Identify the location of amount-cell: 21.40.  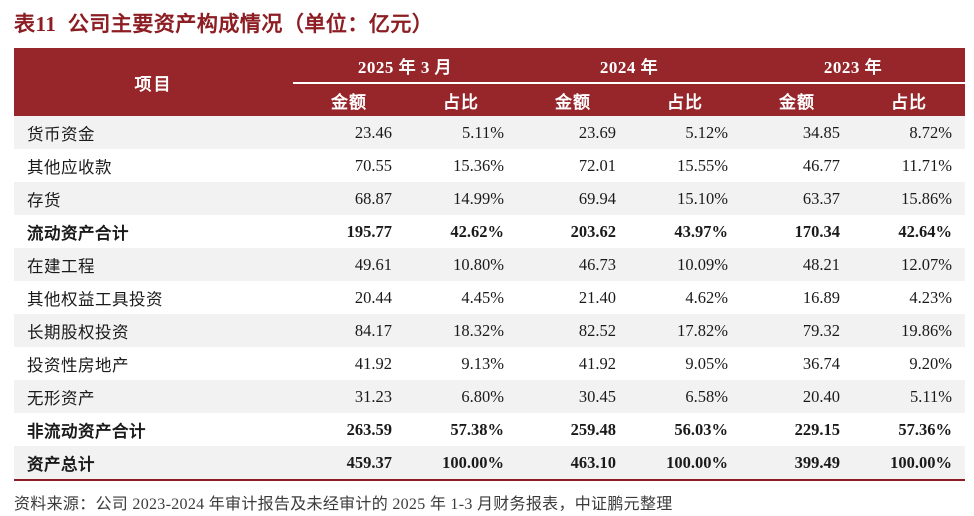
(597, 297).